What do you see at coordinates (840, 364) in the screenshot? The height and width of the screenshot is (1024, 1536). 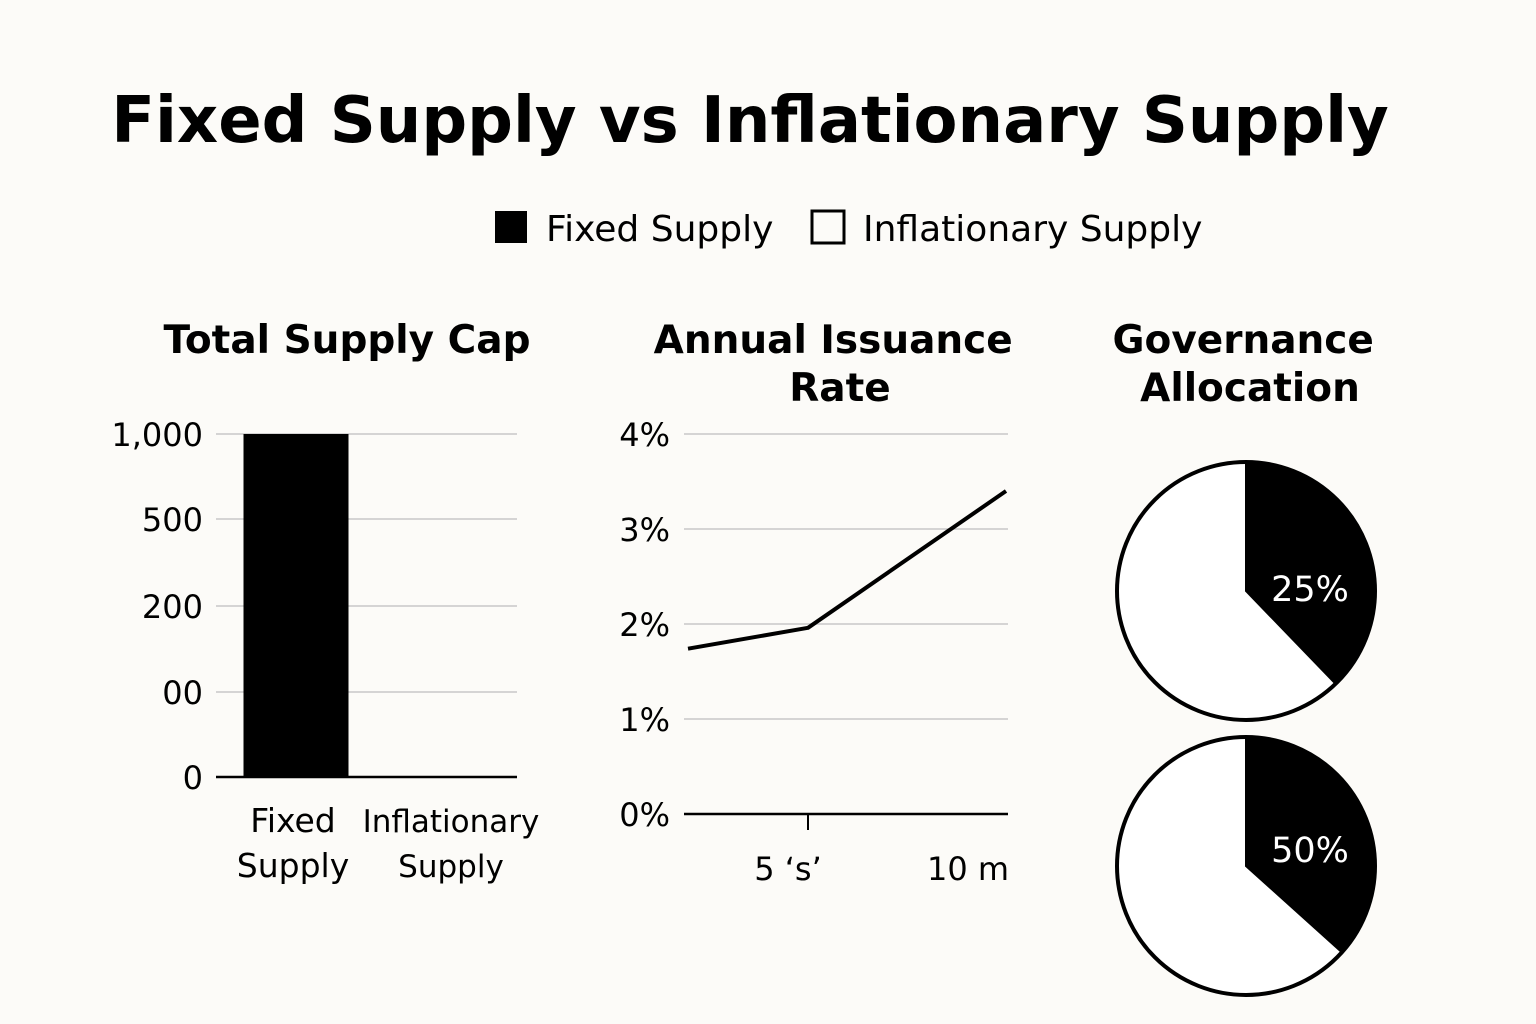 I see `line-chart-title: Annual Issuance Rate` at bounding box center [840, 364].